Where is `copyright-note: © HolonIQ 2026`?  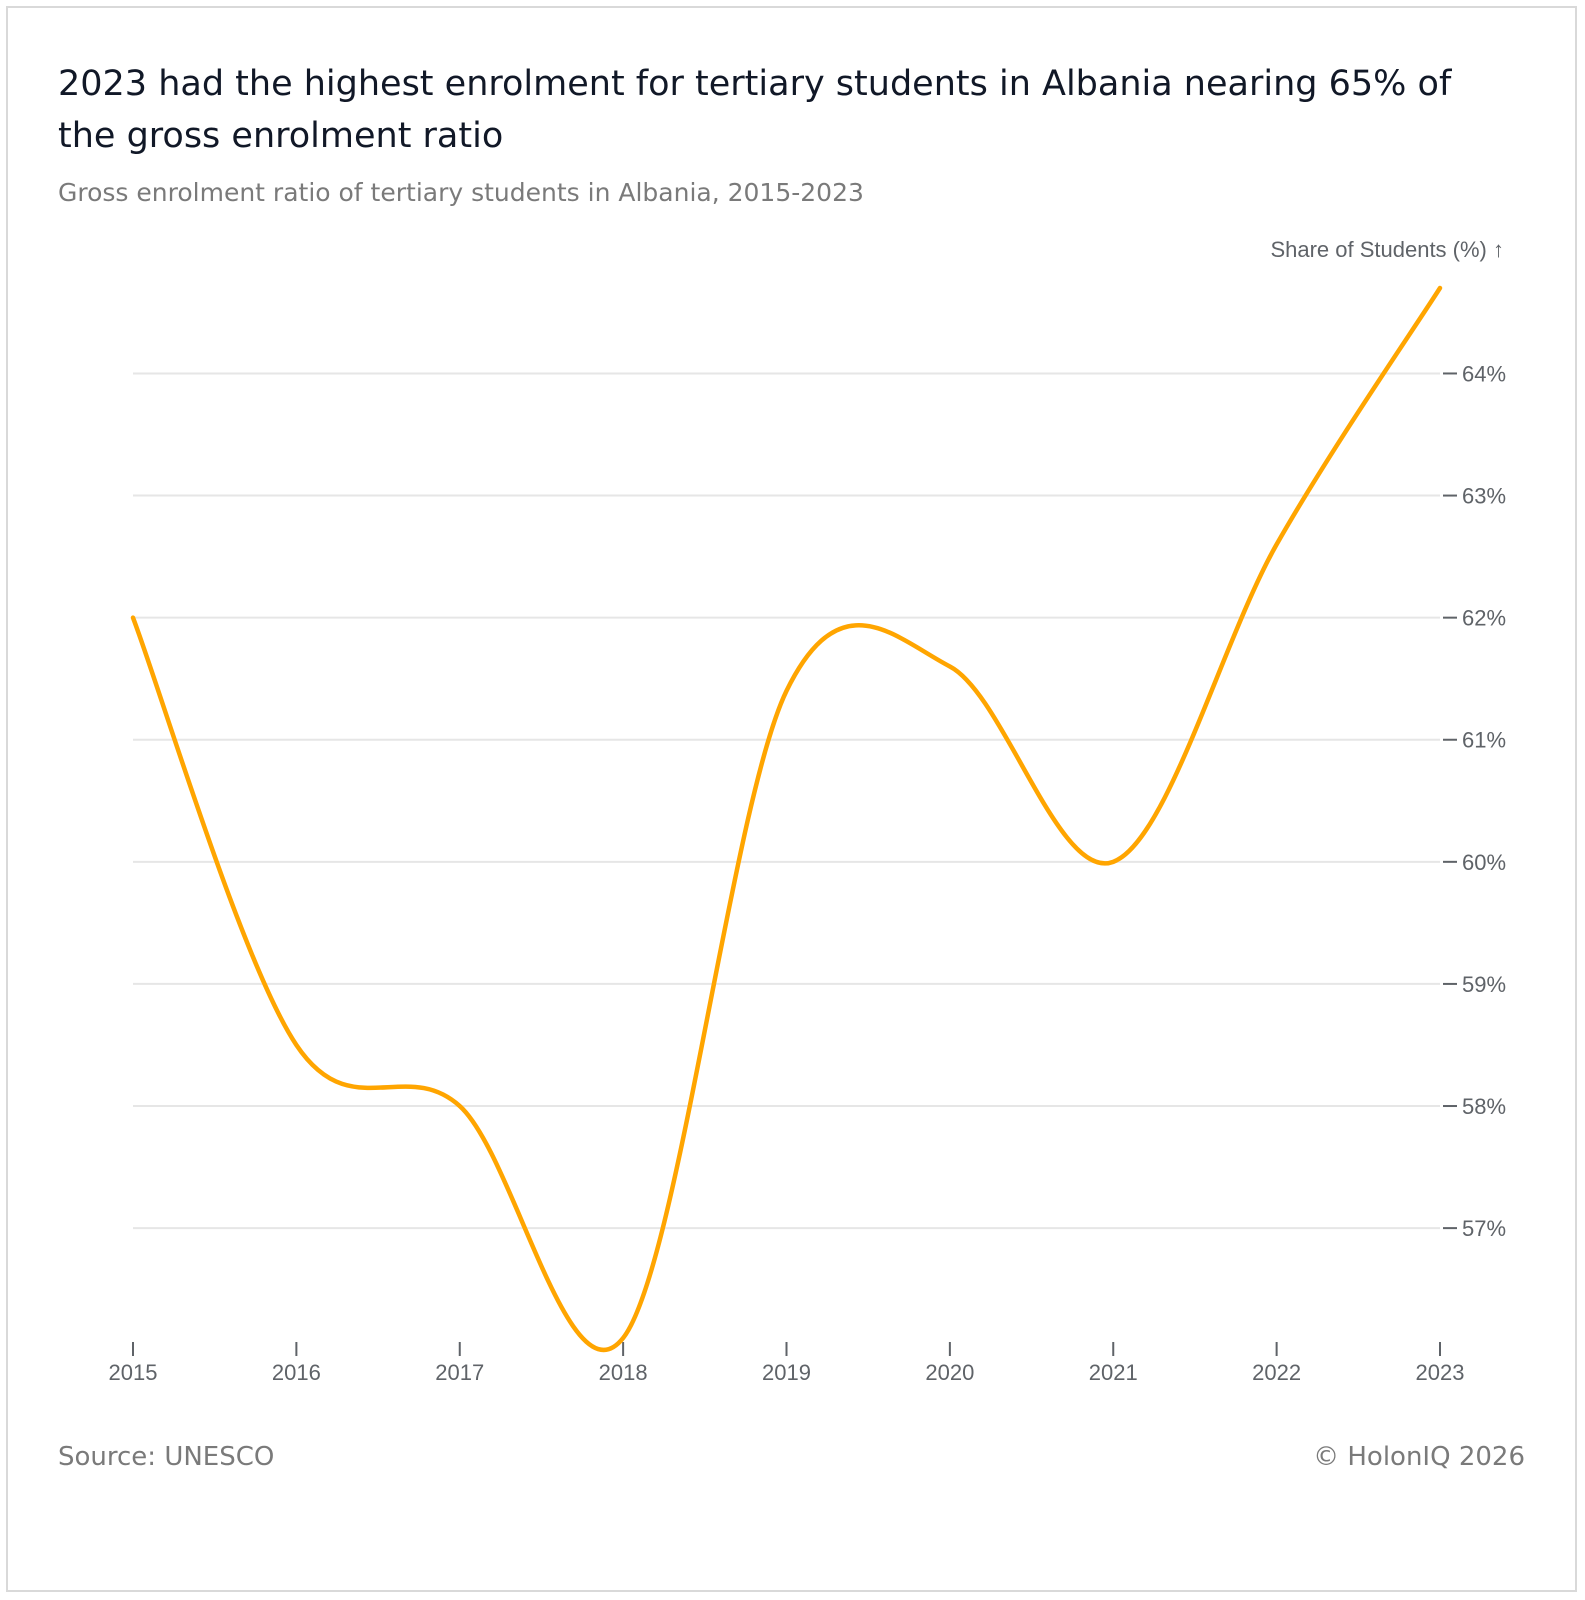
copyright-note: © HolonIQ 2026 is located at coordinates (1419, 1457).